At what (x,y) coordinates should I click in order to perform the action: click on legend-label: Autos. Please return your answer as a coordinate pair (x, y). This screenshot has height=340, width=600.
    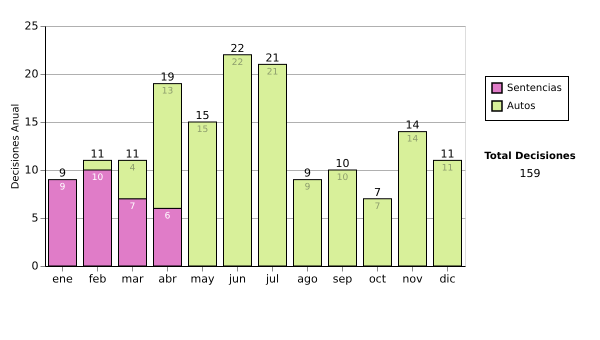
    Looking at the image, I should click on (521, 106).